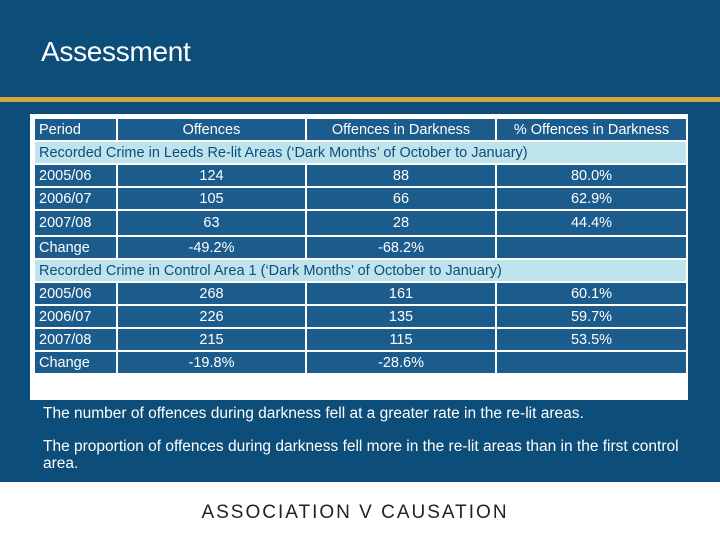  What do you see at coordinates (211, 175) in the screenshot?
I see `cell-offences: 124` at bounding box center [211, 175].